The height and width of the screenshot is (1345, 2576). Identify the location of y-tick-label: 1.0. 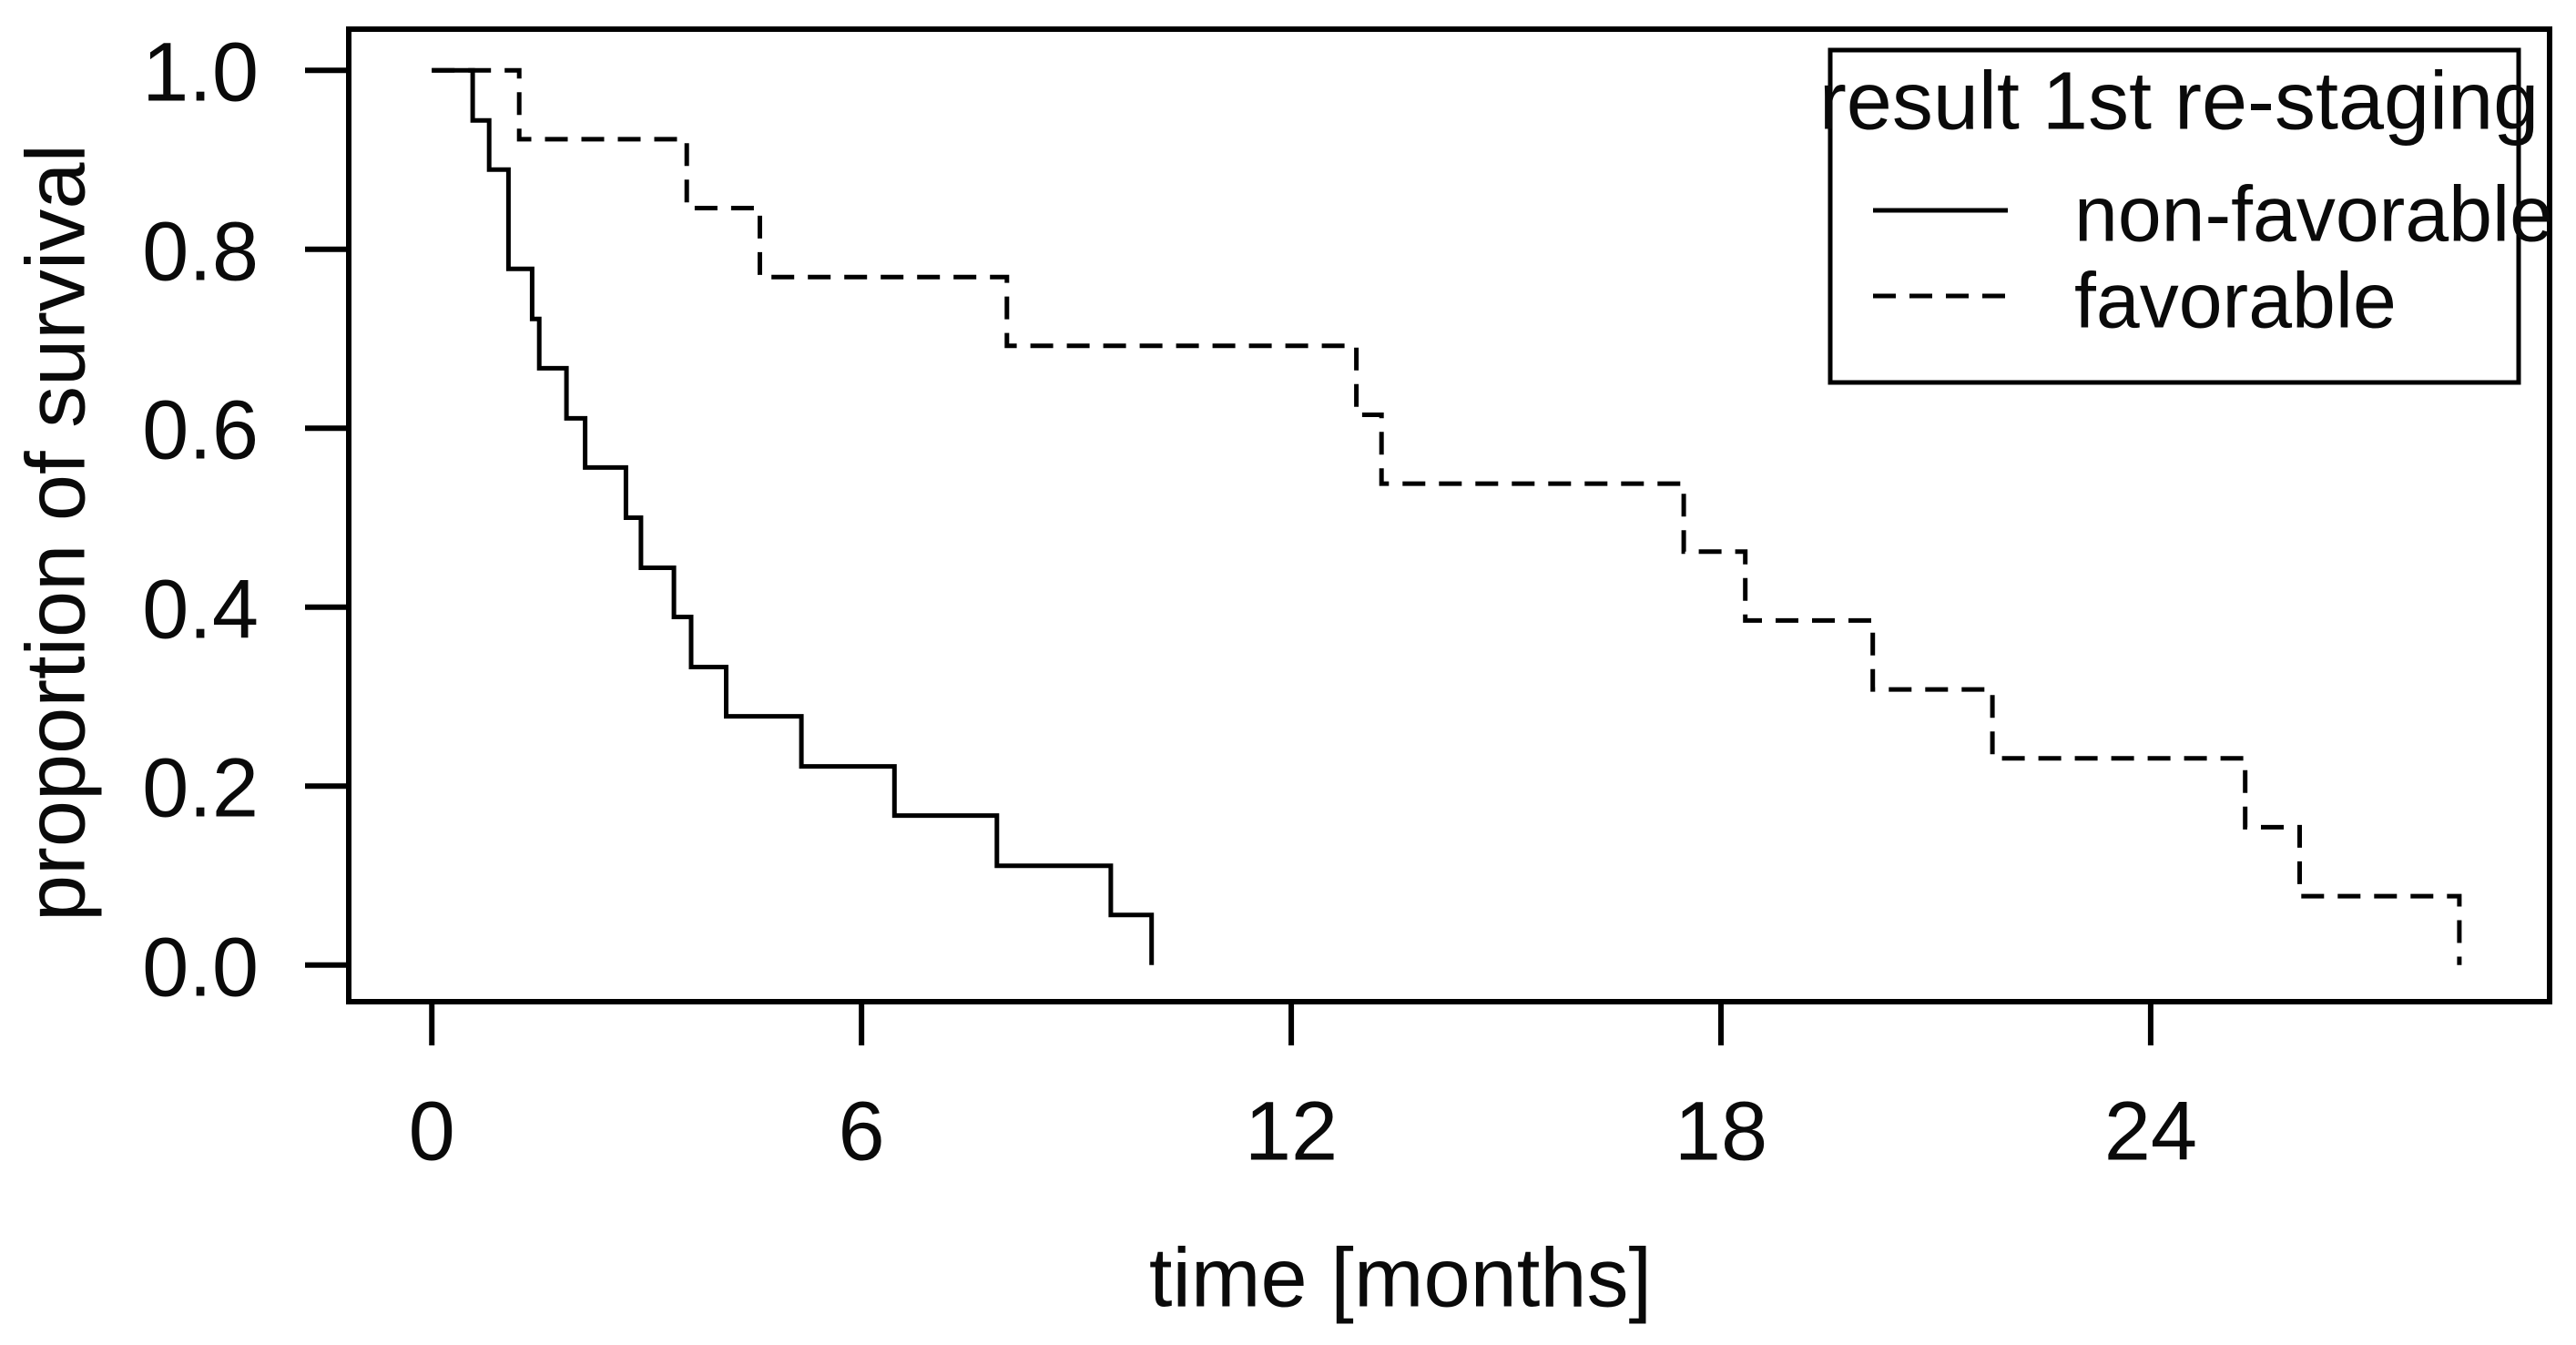
(200, 72).